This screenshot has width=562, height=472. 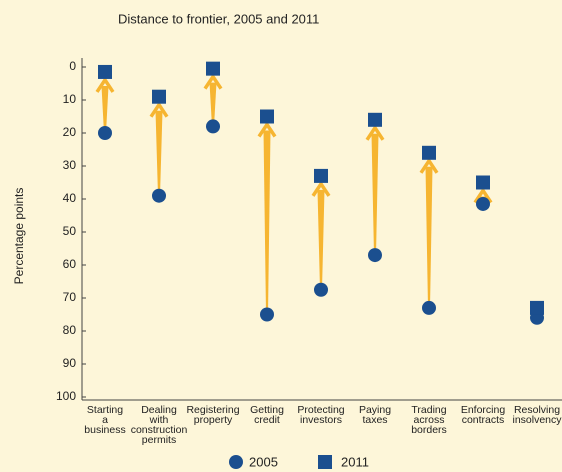 What do you see at coordinates (70, 330) in the screenshot?
I see `y-tick-label: 80` at bounding box center [70, 330].